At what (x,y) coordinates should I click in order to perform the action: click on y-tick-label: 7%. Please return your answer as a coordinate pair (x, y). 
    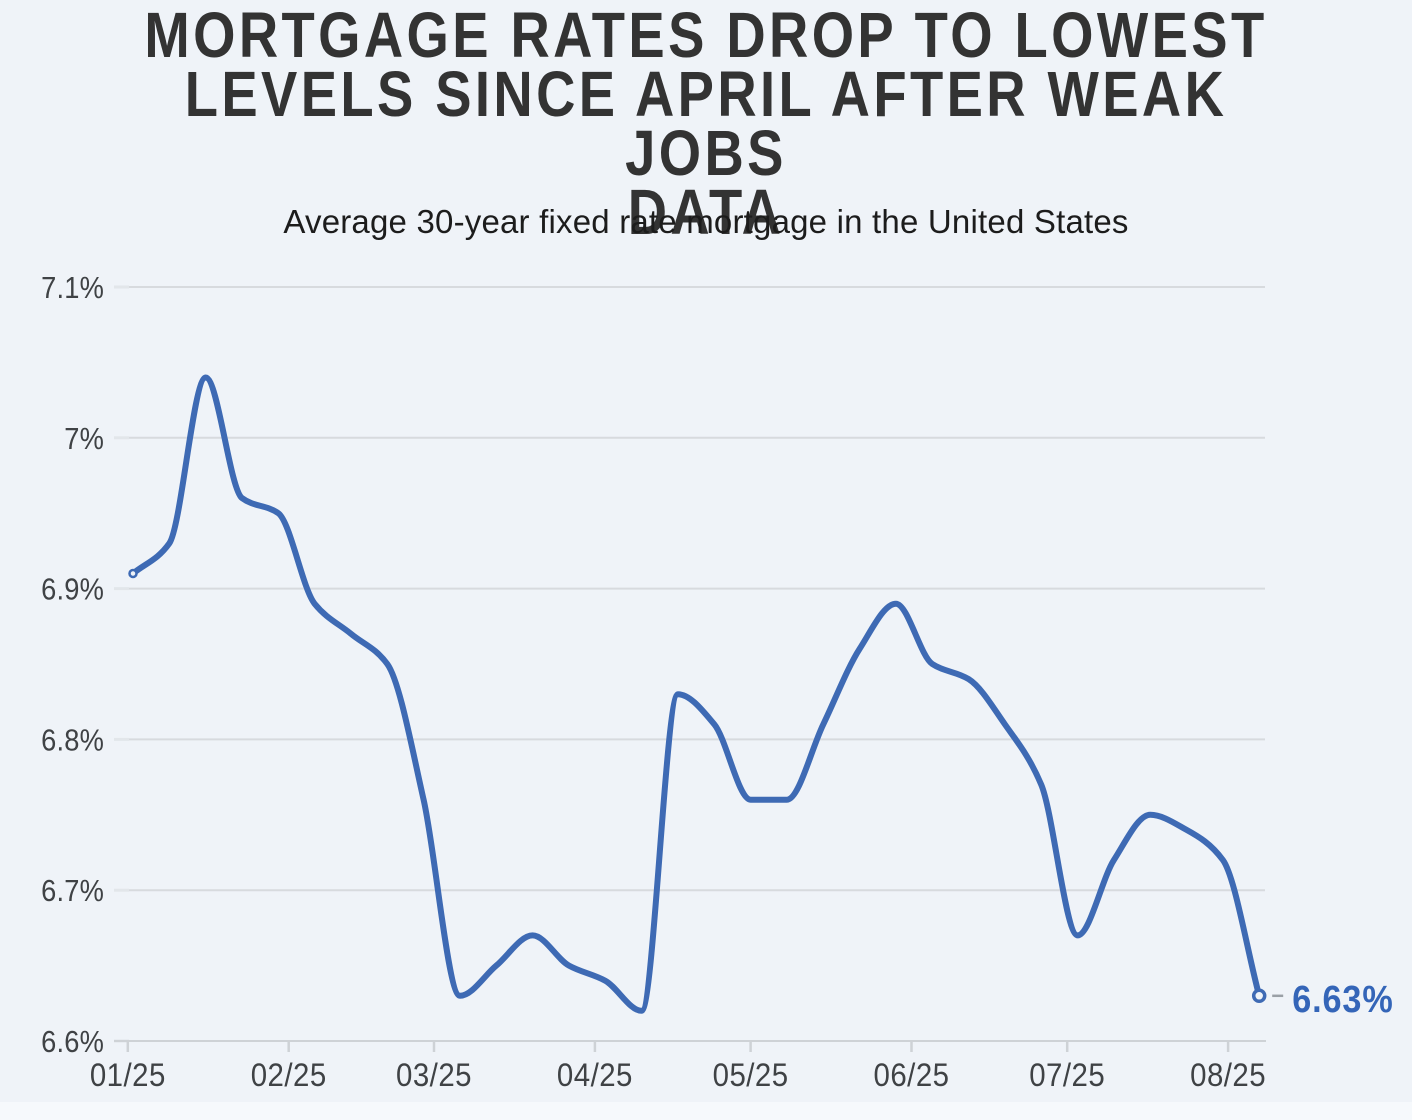
    Looking at the image, I should click on (84, 439).